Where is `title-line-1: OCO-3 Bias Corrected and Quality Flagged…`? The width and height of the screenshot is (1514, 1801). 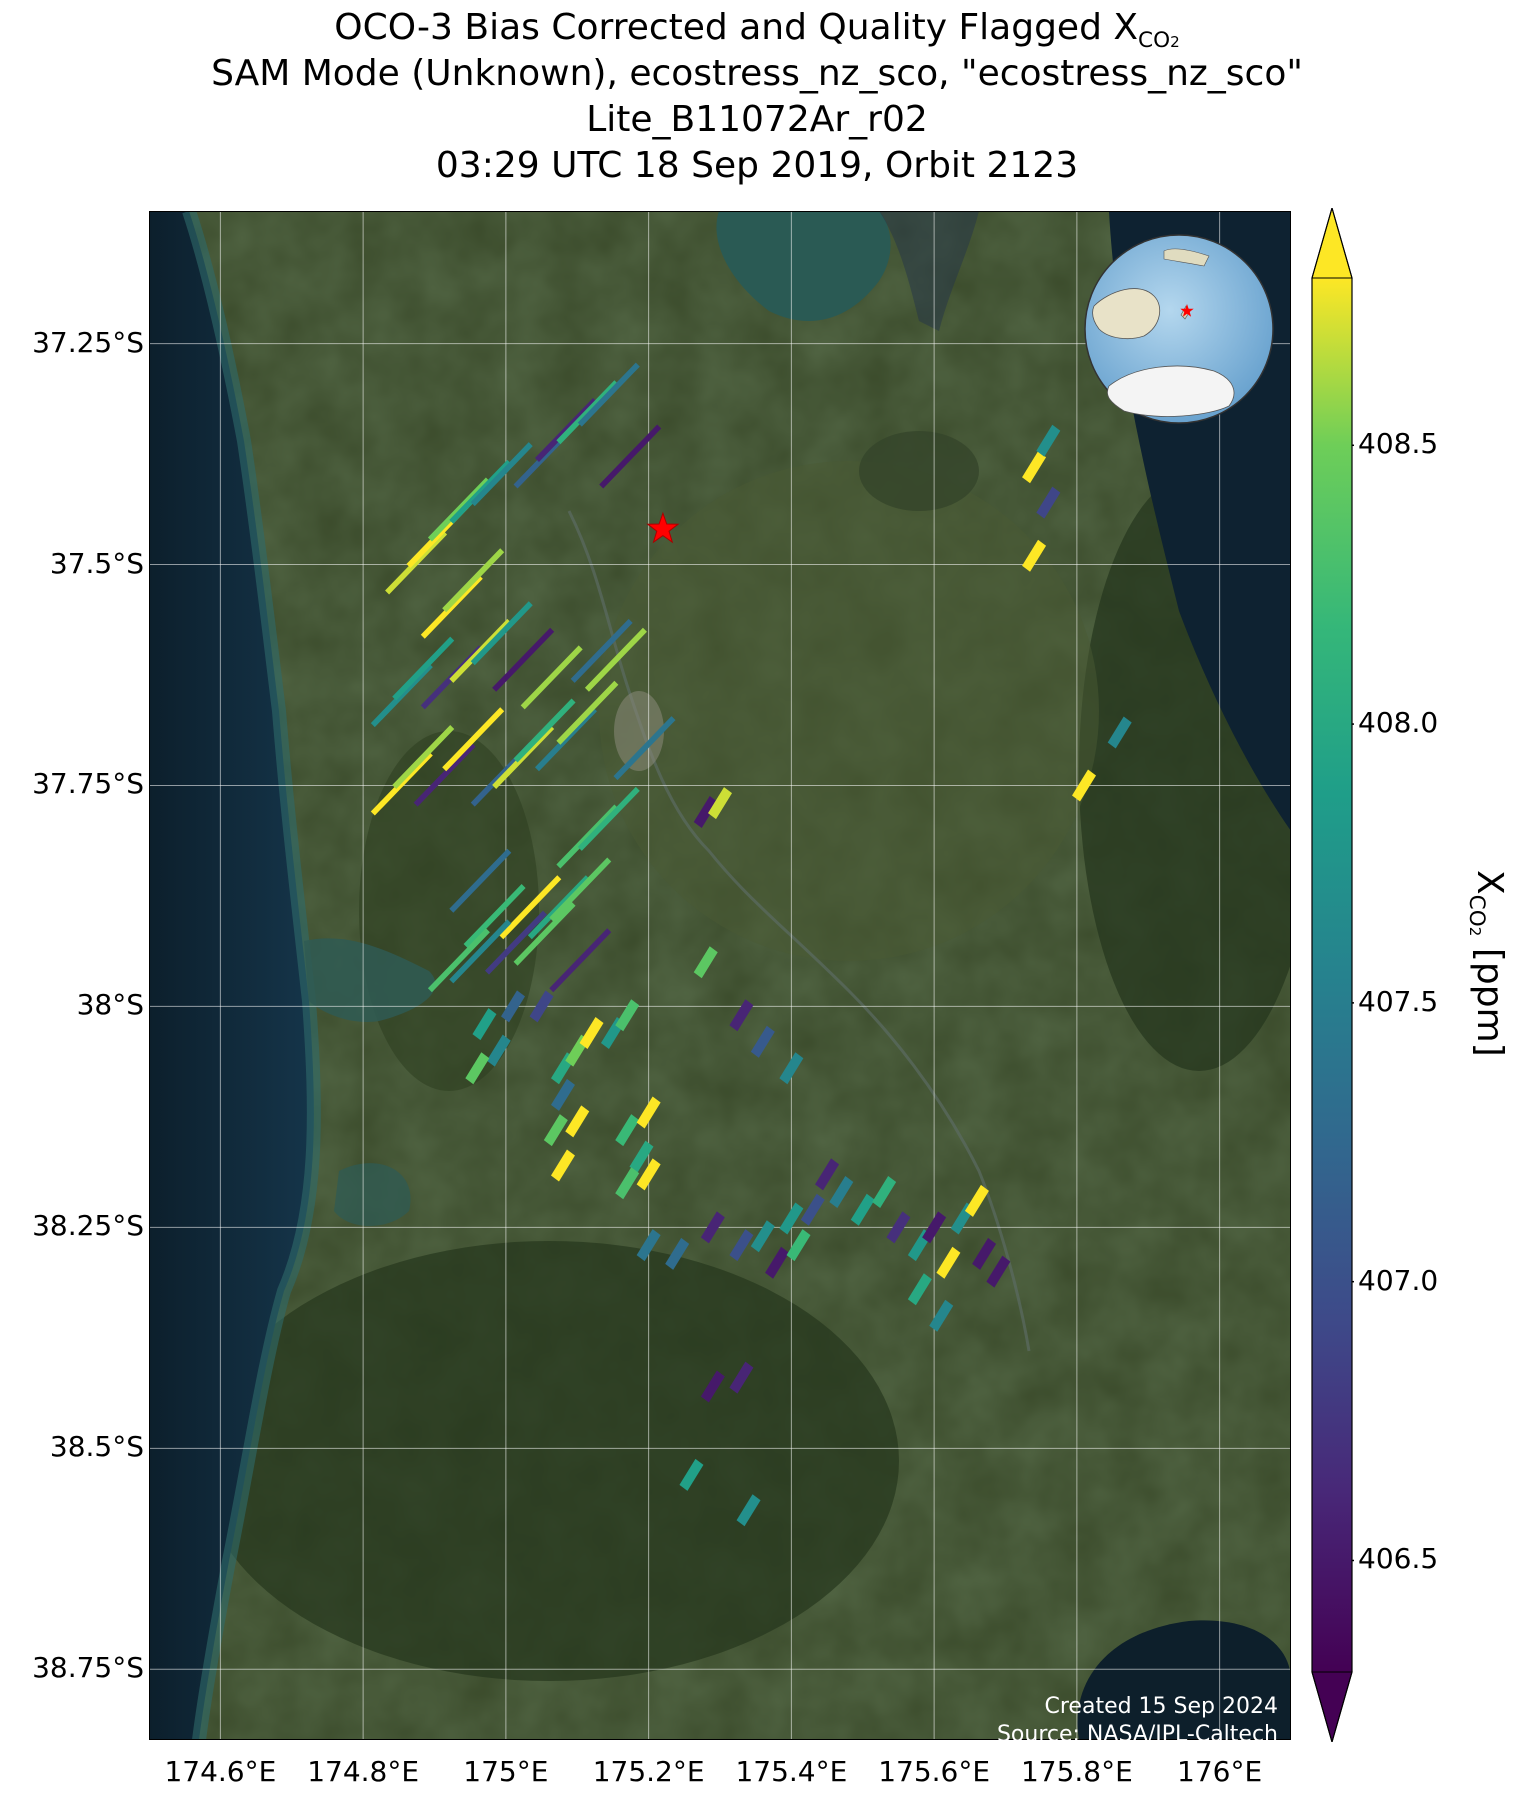
title-line-1: OCO-3 Bias Corrected and Quality Flagged… is located at coordinates (757, 35).